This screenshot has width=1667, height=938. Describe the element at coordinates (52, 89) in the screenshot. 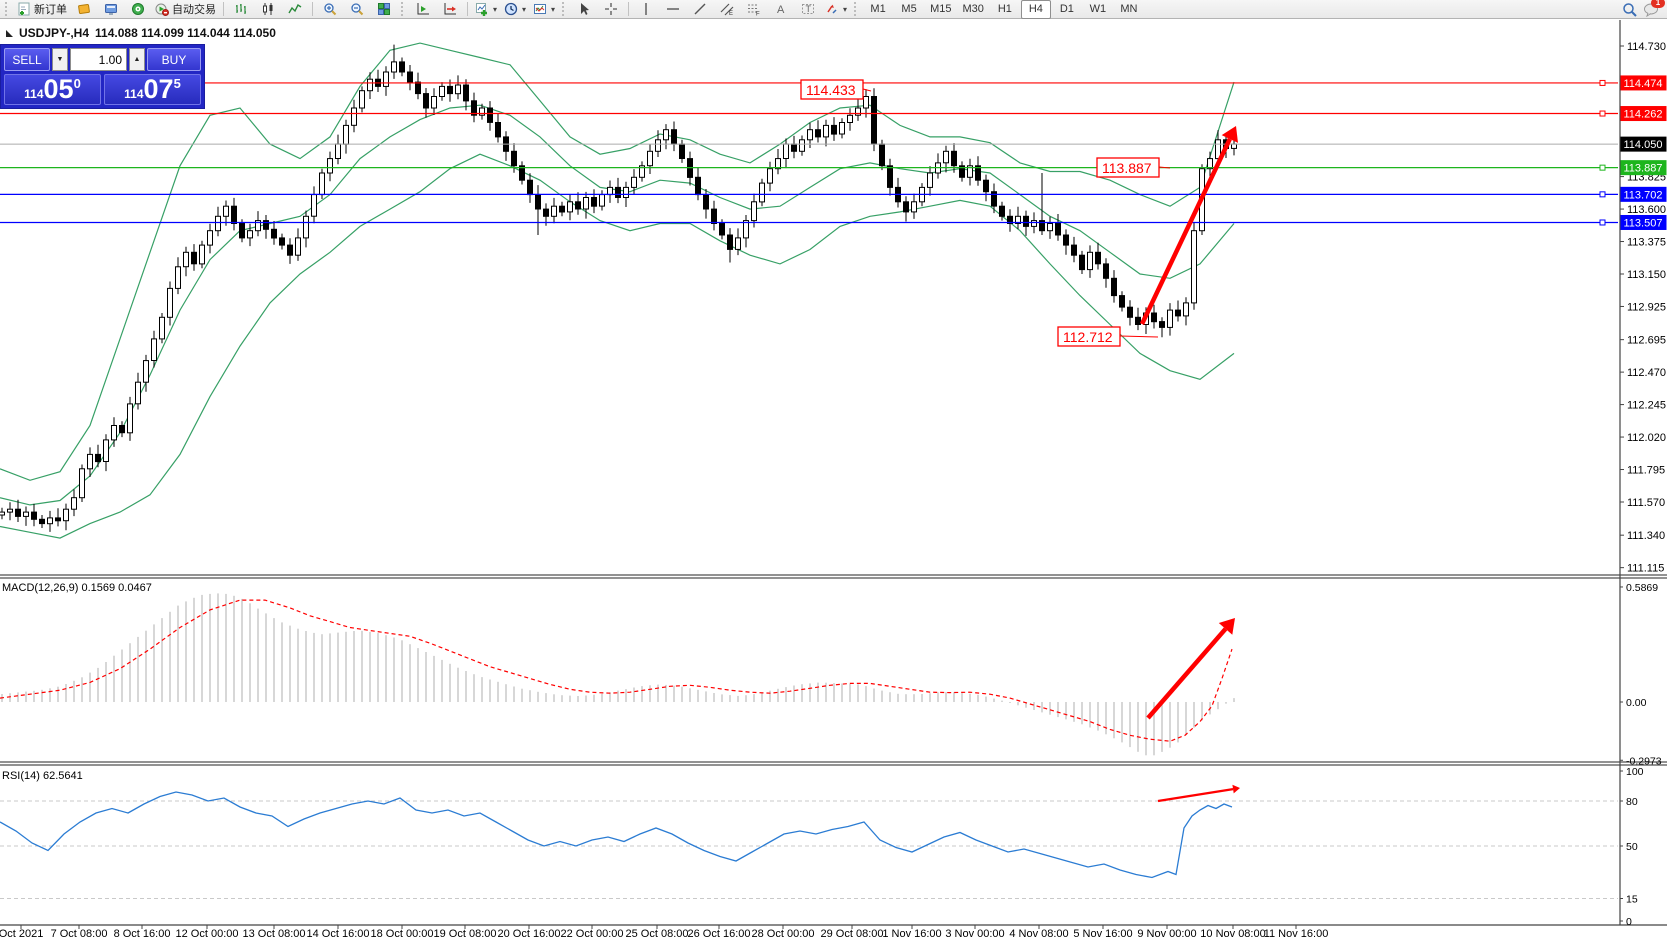

I see `sell-price-button: 114 05 0` at that location.